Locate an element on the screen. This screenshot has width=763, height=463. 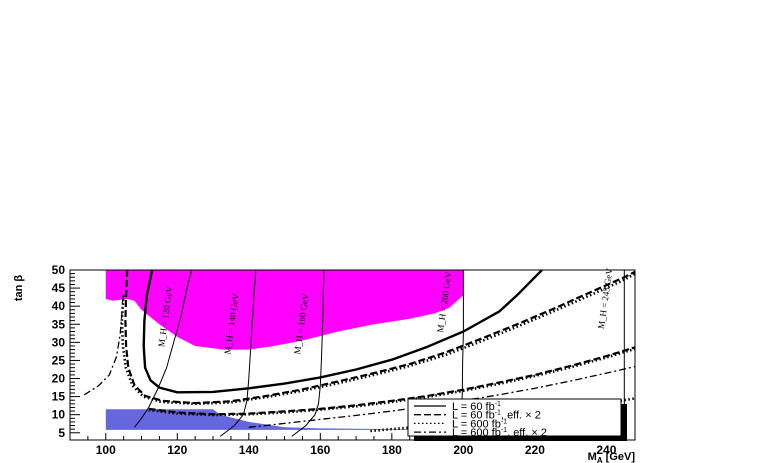
legend-label: L = 60 fb-1, eff. × 2 is located at coordinates (496, 416).